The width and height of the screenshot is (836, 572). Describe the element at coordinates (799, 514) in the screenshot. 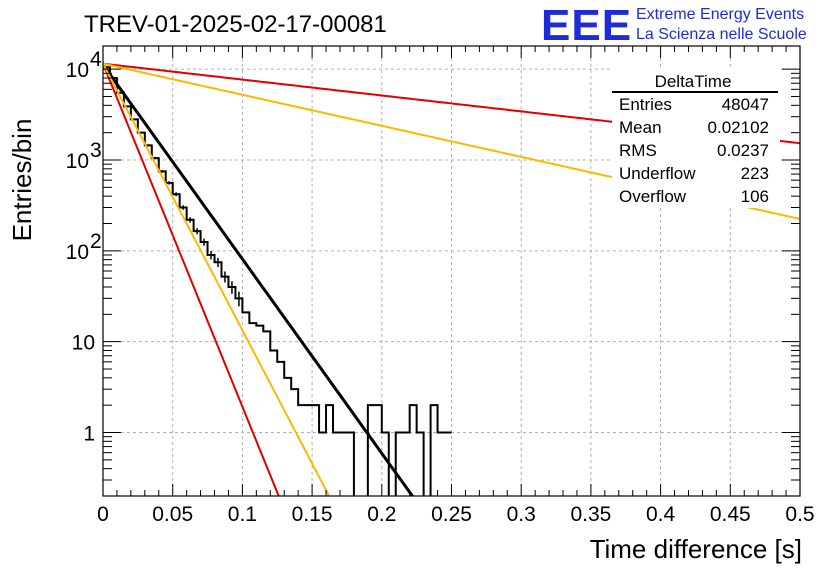

I see `x-tick-label: 0.5` at that location.